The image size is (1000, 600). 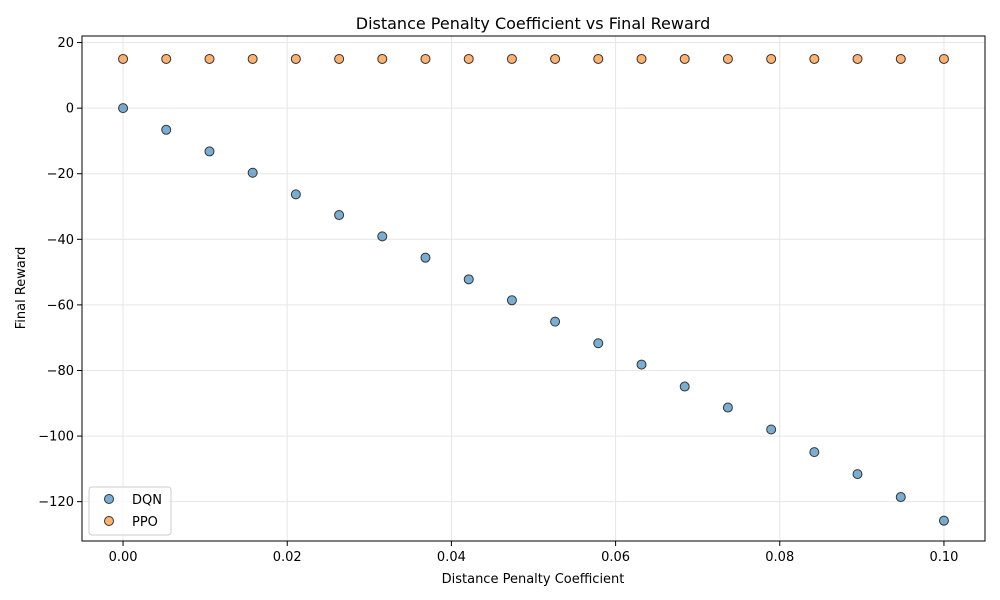 What do you see at coordinates (56, 437) in the screenshot?
I see `y-tick-label: −100` at bounding box center [56, 437].